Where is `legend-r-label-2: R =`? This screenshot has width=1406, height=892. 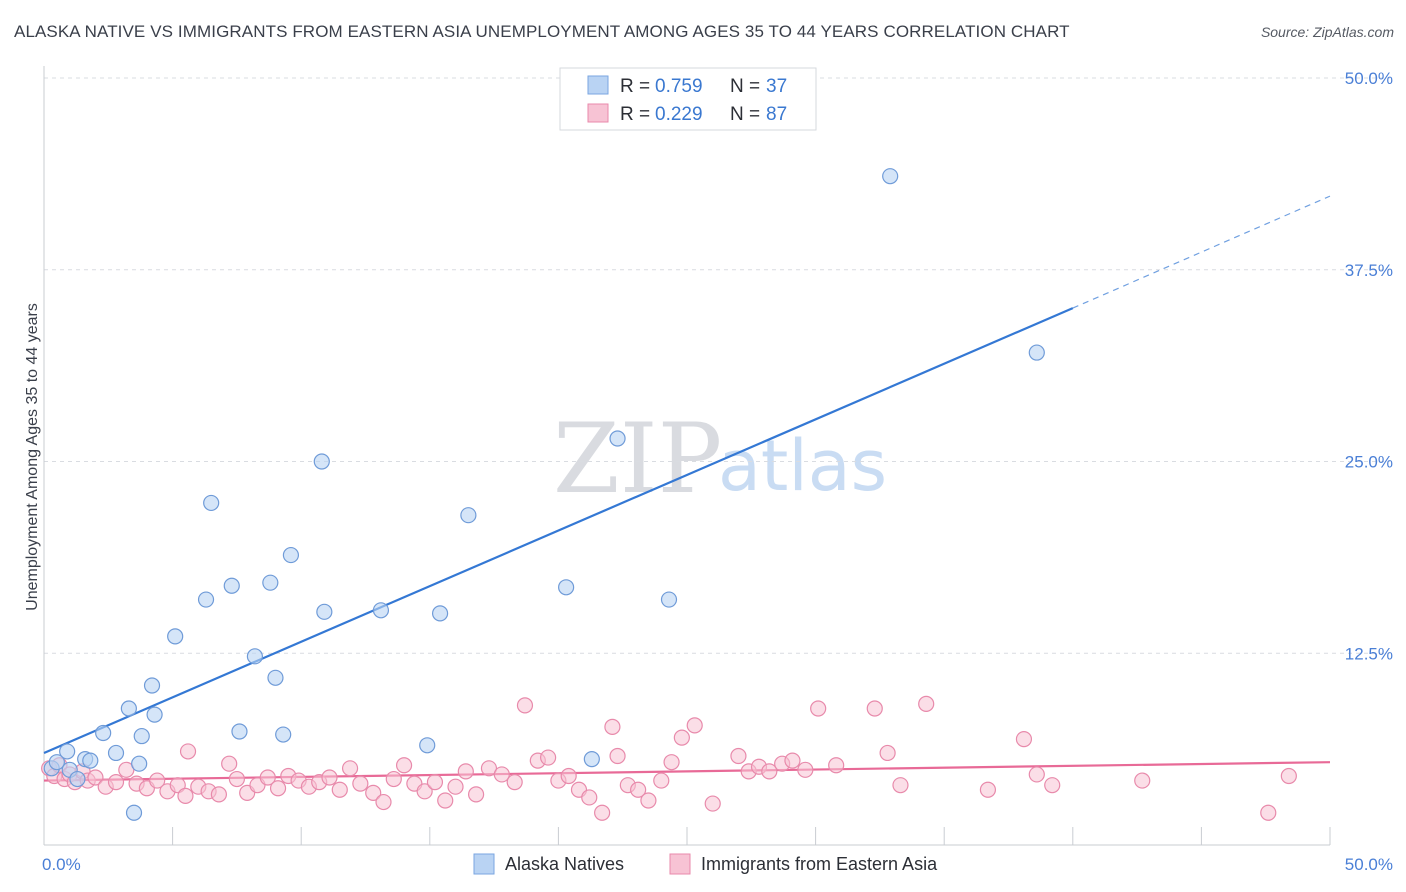
legend-r-label-2: R = is located at coordinates (635, 114).